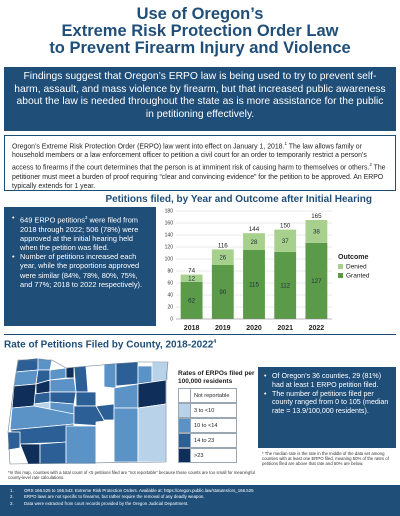 This screenshot has height=516, width=400. Describe the element at coordinates (191, 271) in the screenshot. I see `bar-total-label: 74` at that location.